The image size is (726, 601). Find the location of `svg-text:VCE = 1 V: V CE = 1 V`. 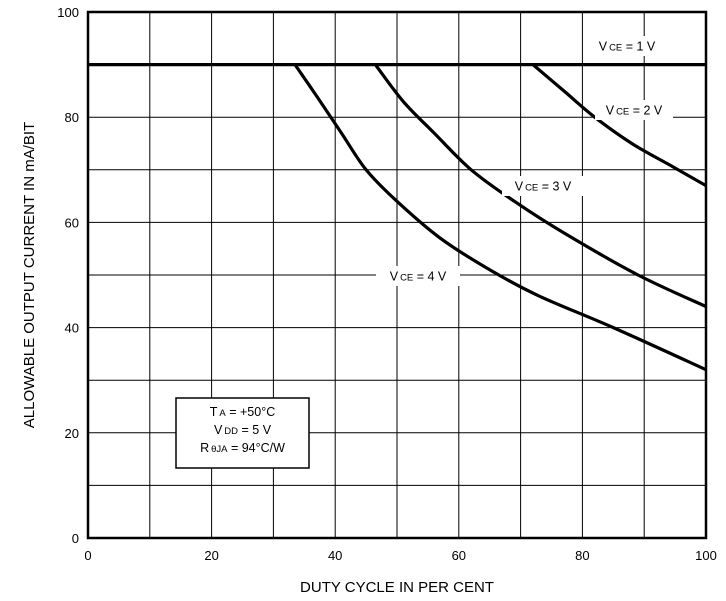

svg-text:VCE = 1 V: V CE = 1 V is located at coordinates (627, 47).